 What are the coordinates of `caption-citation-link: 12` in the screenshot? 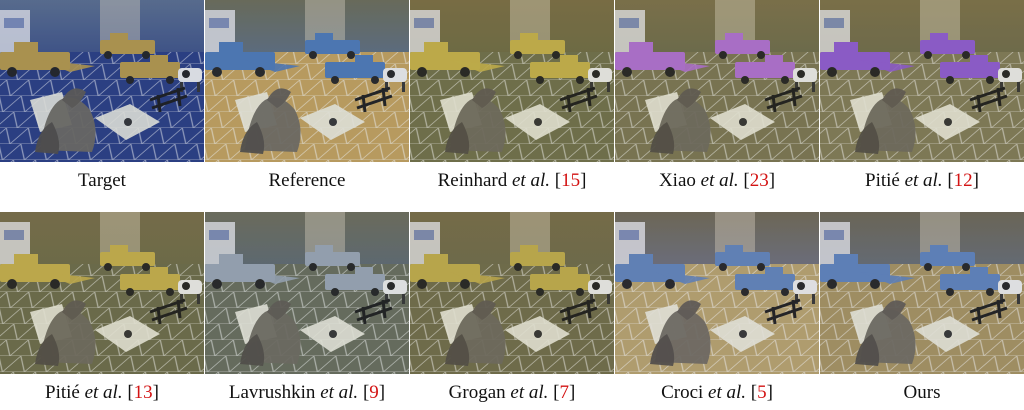 It's located at (963, 180).